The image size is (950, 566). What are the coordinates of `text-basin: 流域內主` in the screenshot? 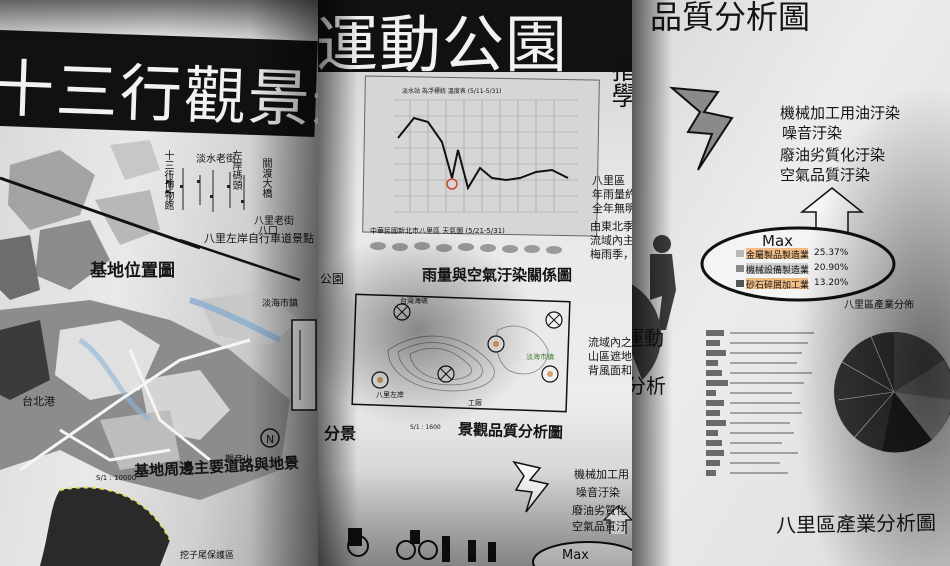 It's located at (611, 240).